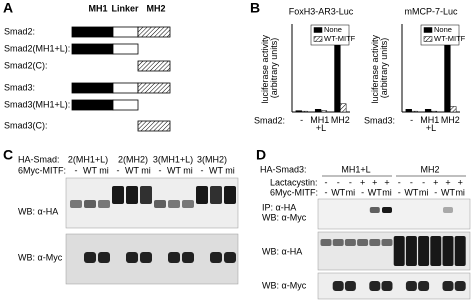 Image resolution: width=474 pixels, height=300 pixels. What do you see at coordinates (261, 155) in the screenshot?
I see `panel-label: D` at bounding box center [261, 155].